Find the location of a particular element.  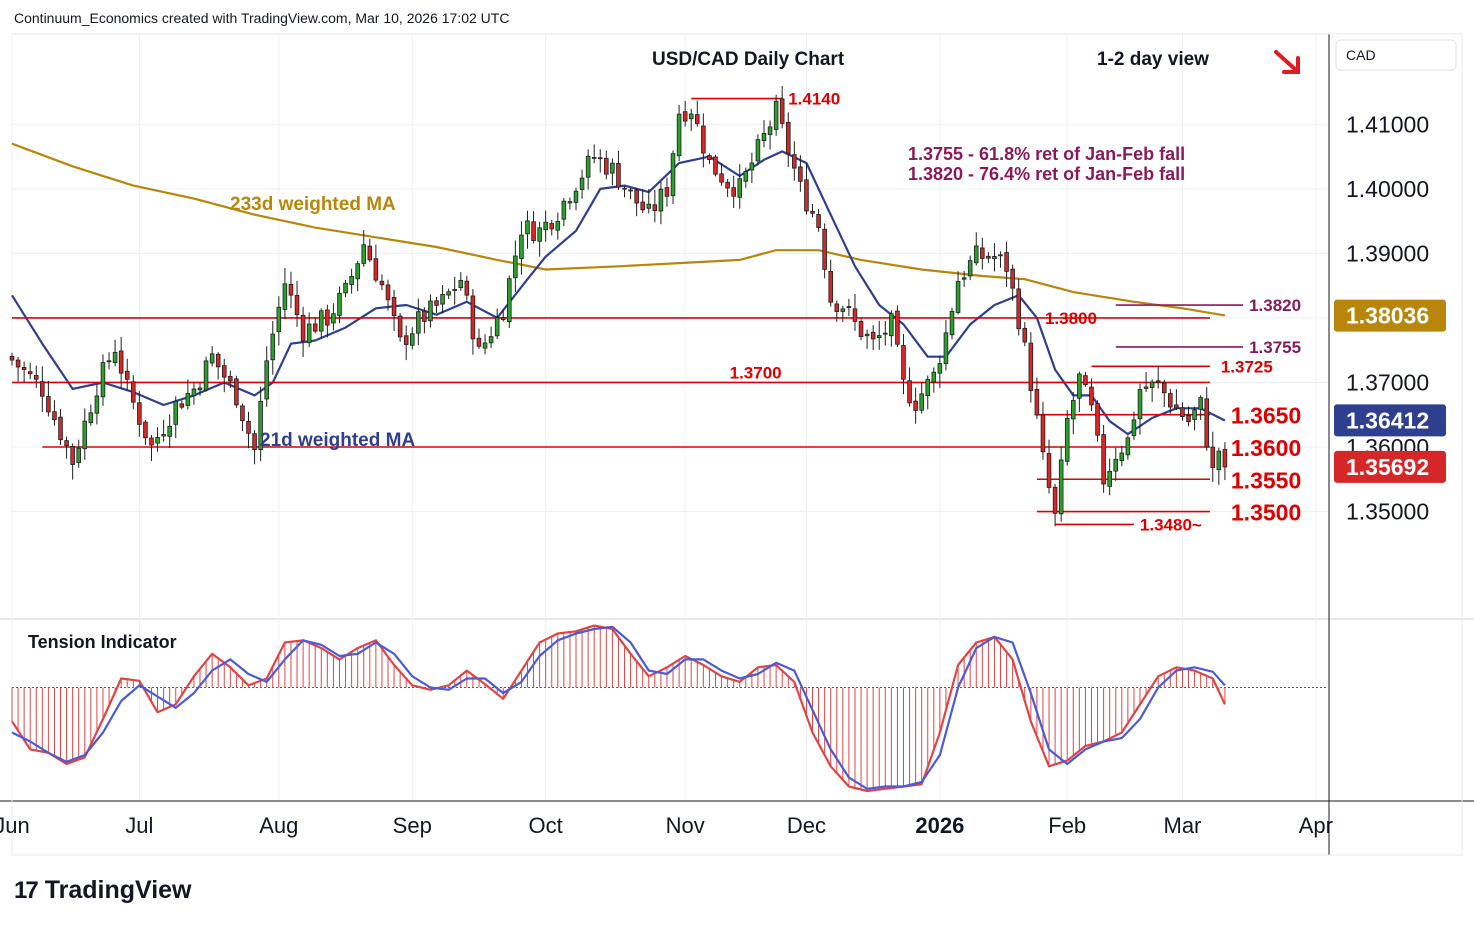

currency-box is located at coordinates (1396, 55).